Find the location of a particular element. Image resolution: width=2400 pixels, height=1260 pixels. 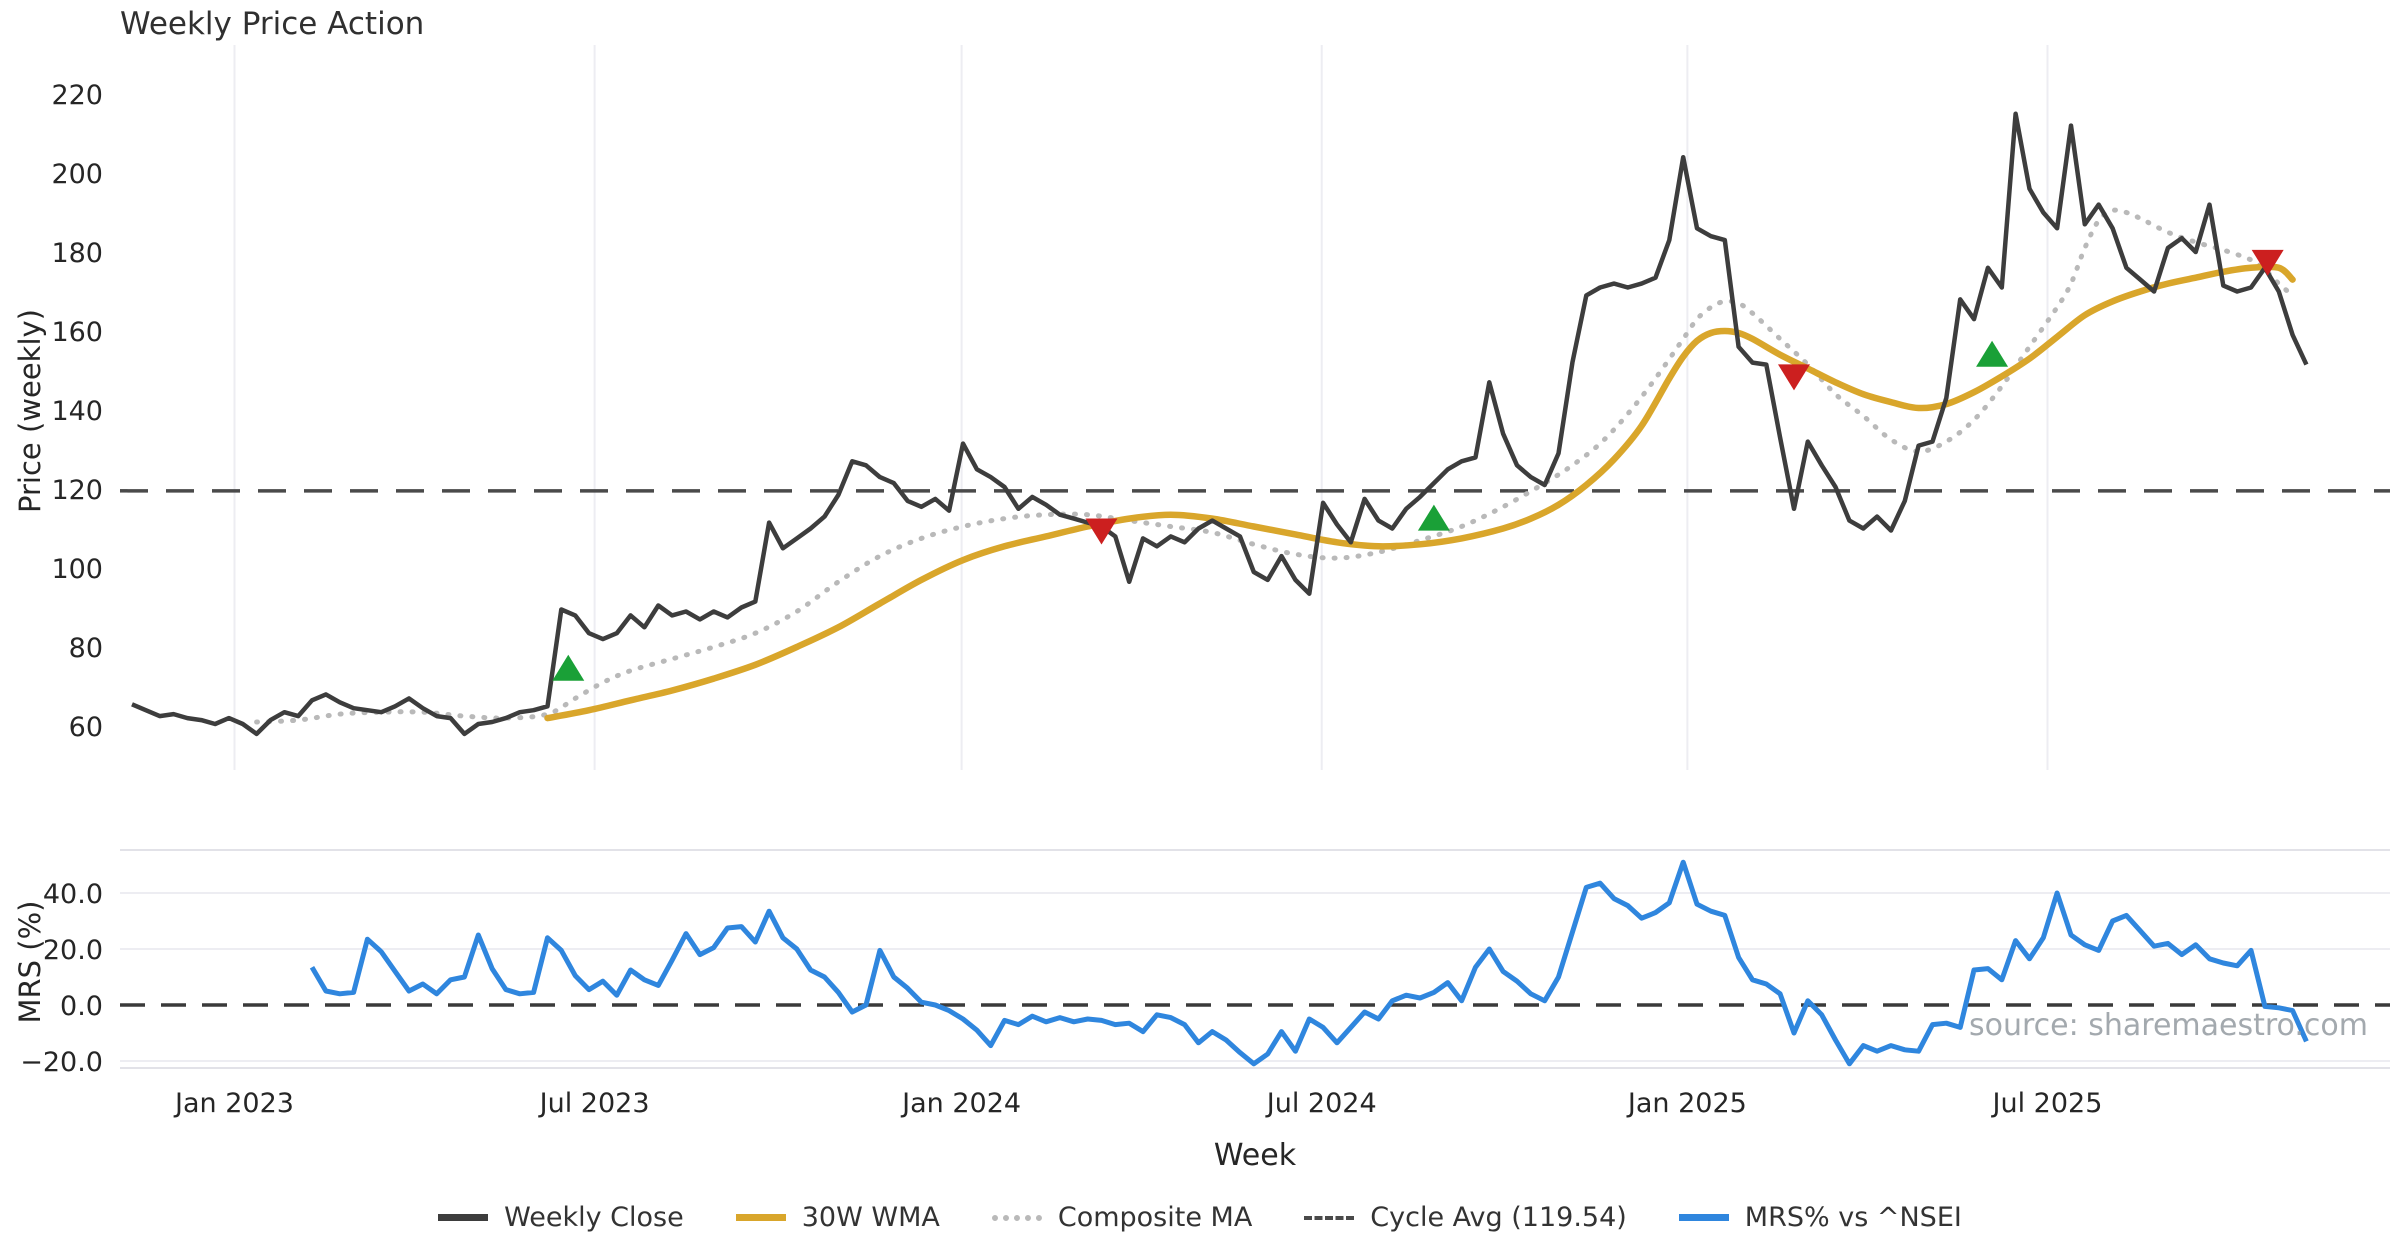

price-tick-label: 120 is located at coordinates (77, 490).